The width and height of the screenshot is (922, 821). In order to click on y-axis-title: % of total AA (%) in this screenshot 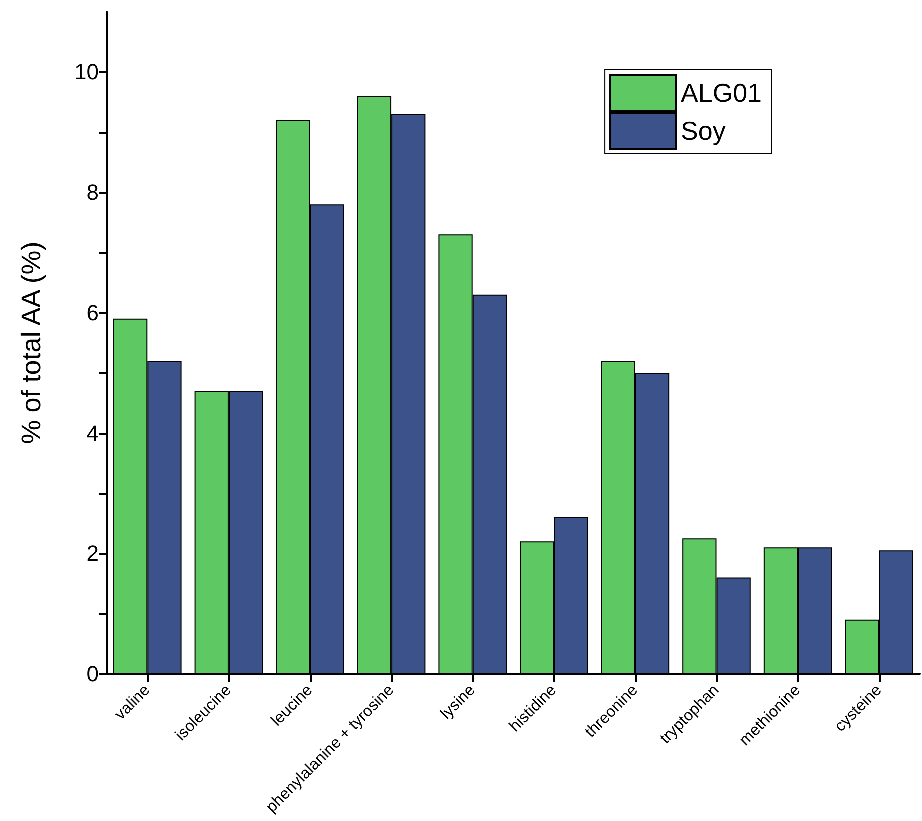, I will do `click(31, 343)`.